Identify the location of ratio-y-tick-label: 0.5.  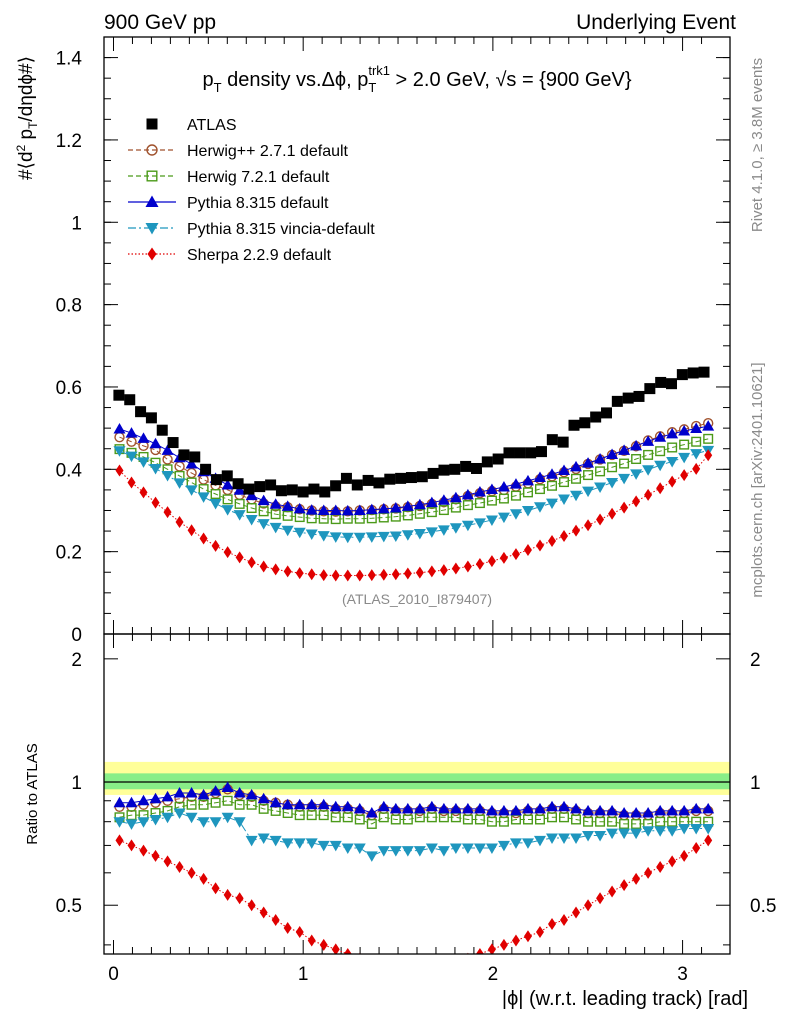
(69, 906).